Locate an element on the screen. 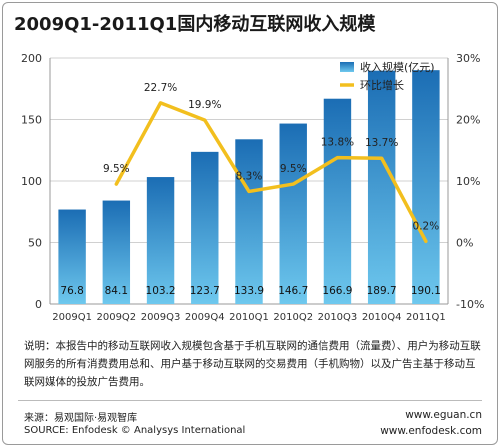  source-cn: 来源：易观国际·易观智库 is located at coordinates (80, 416).